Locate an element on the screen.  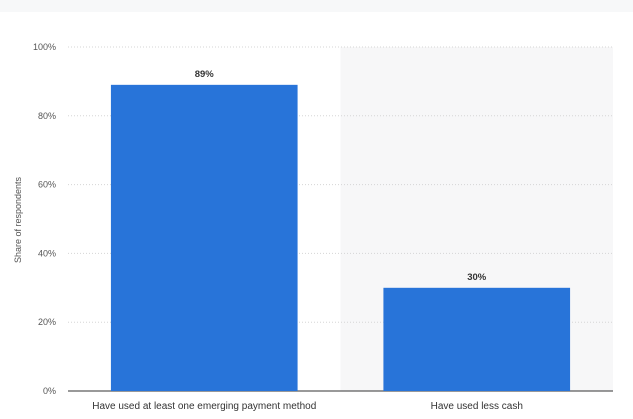
y-axis-title: Share of respondents is located at coordinates (18, 219).